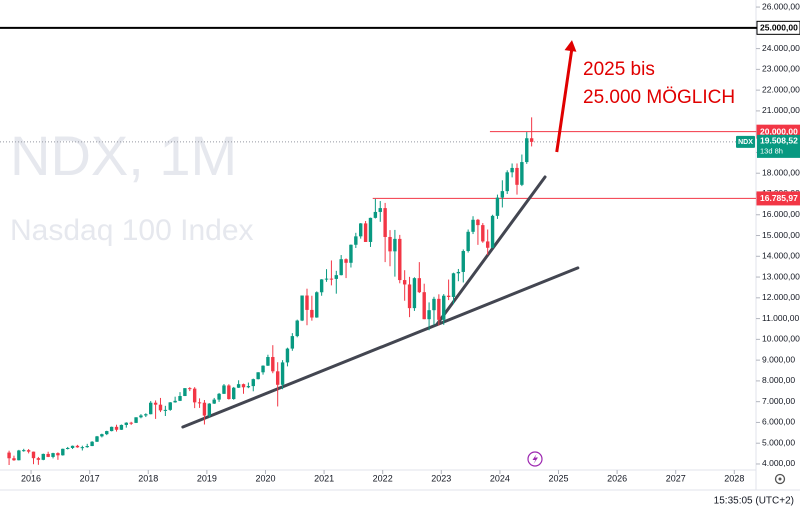  What do you see at coordinates (123, 155) in the screenshot?
I see `watermark-symbol: NDX, 1M` at bounding box center [123, 155].